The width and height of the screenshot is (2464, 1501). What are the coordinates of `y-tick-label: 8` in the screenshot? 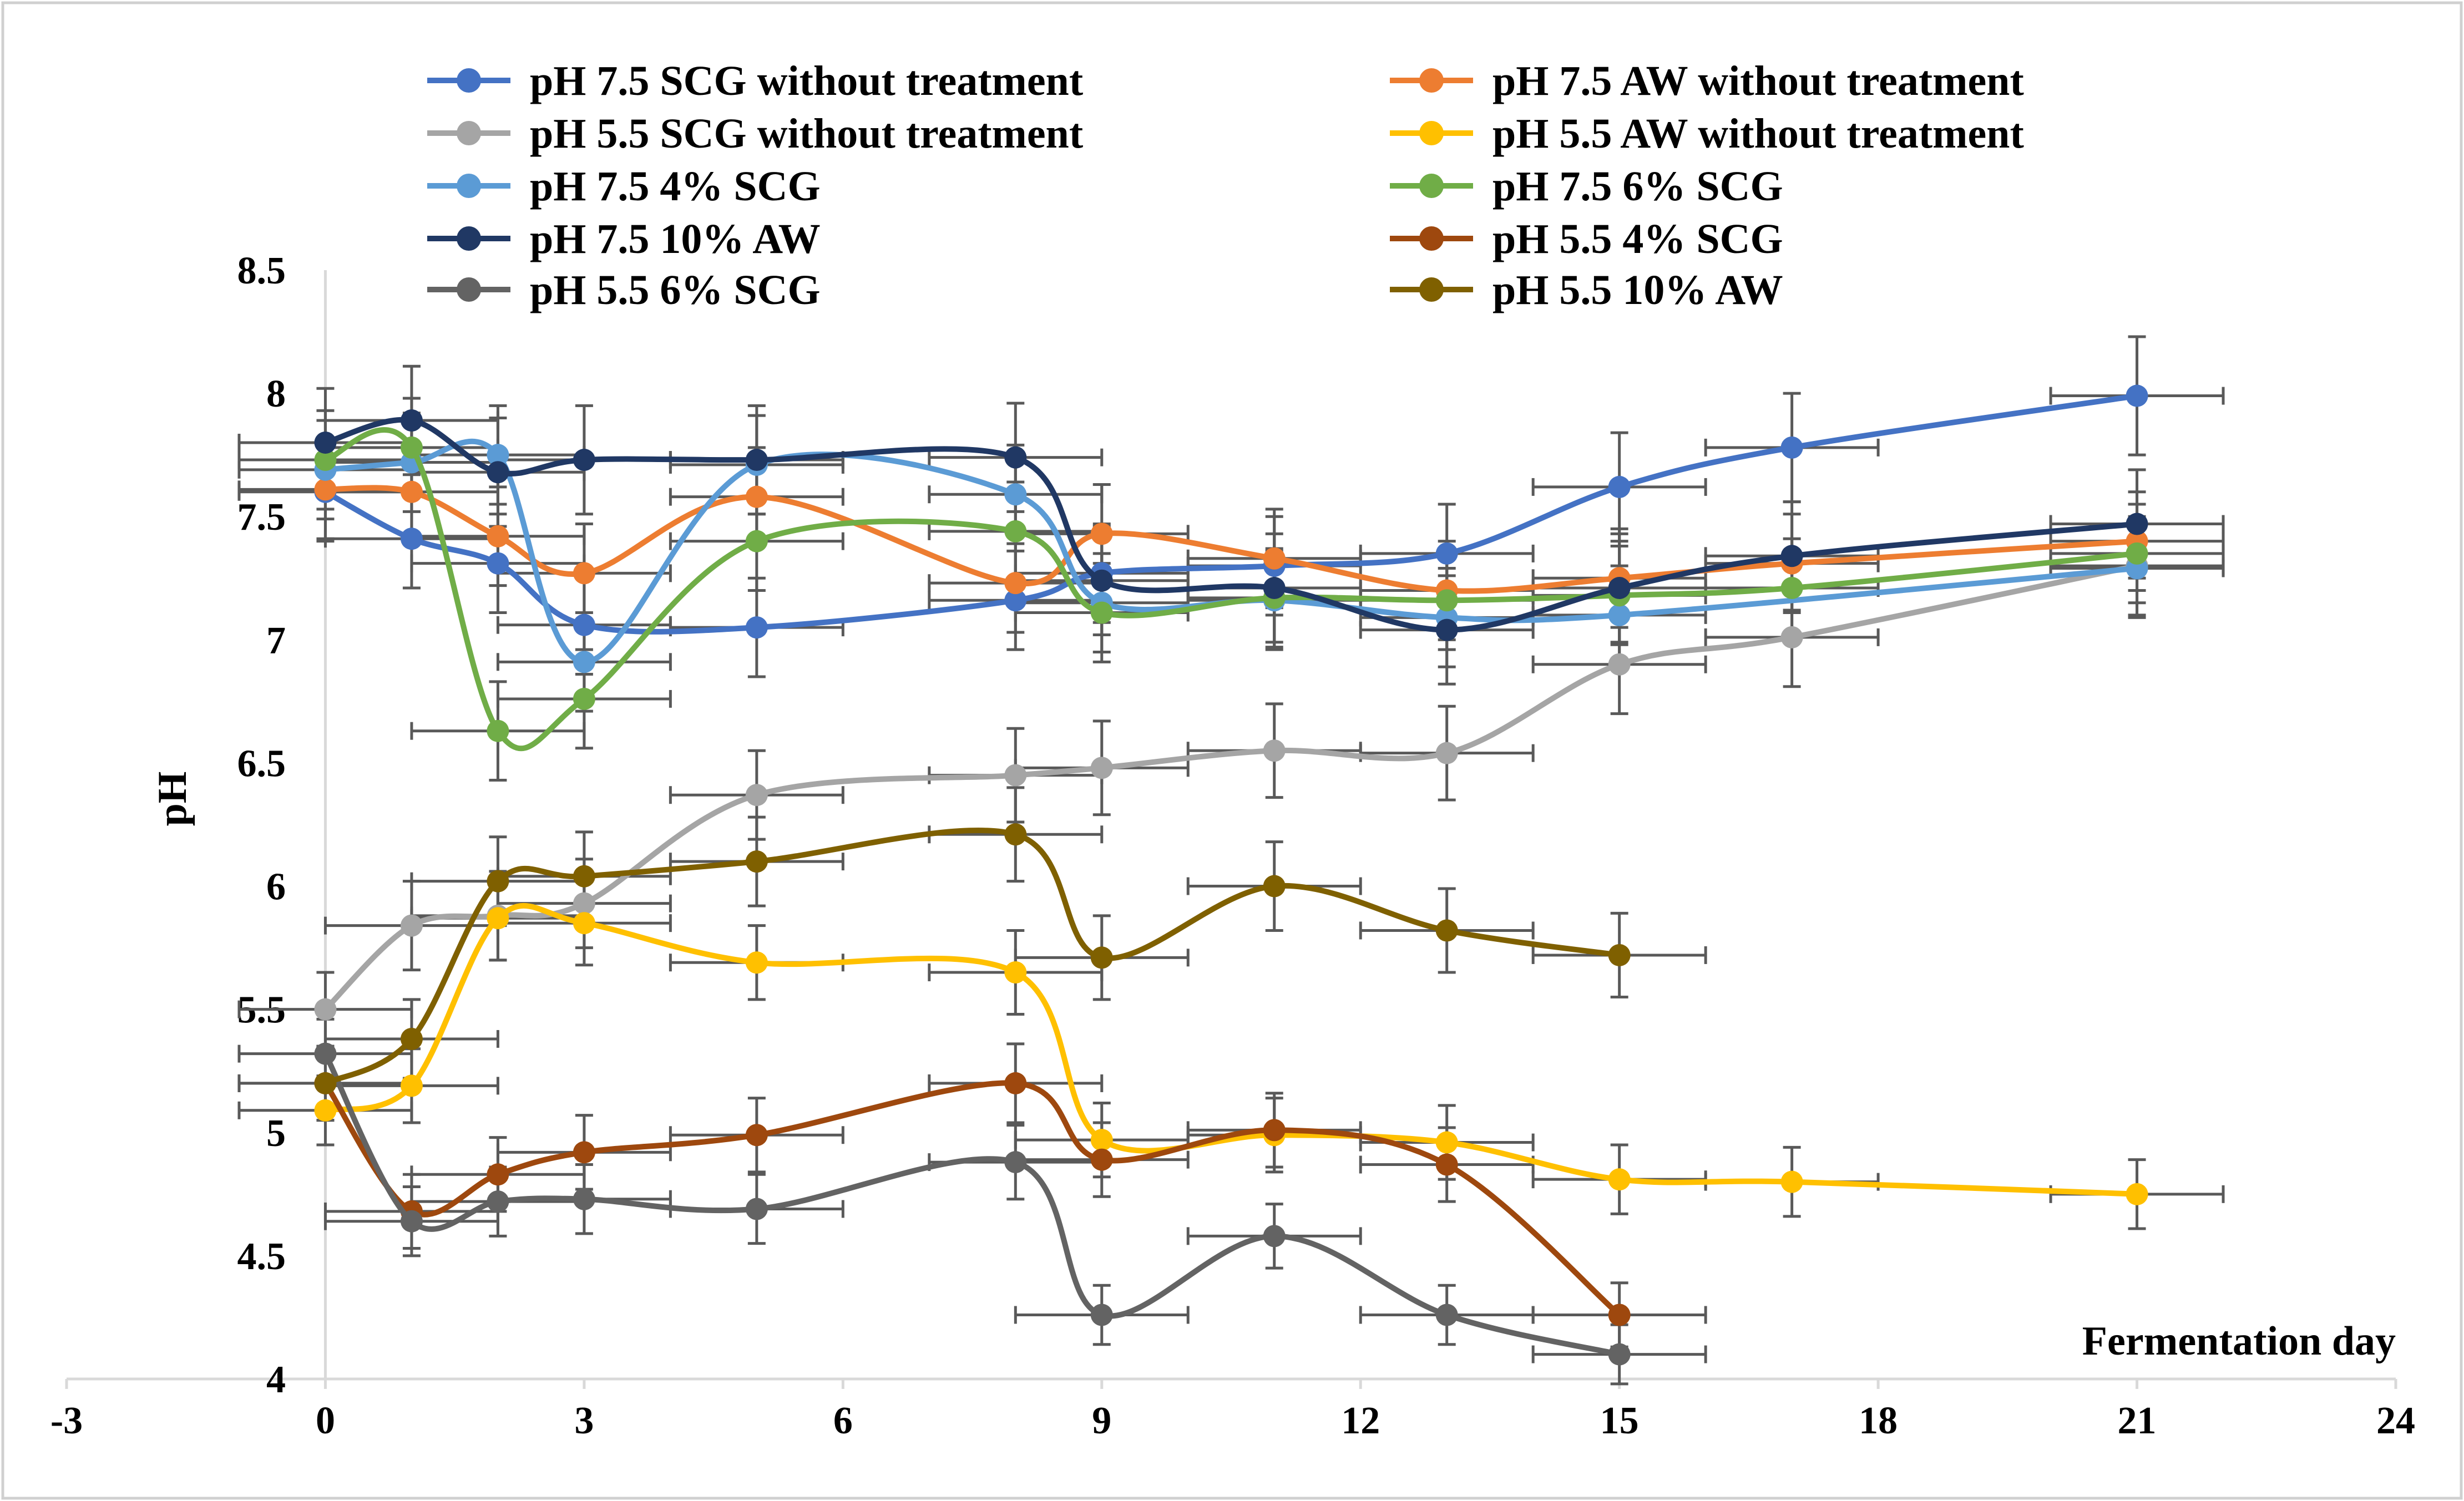 It's located at (276, 394).